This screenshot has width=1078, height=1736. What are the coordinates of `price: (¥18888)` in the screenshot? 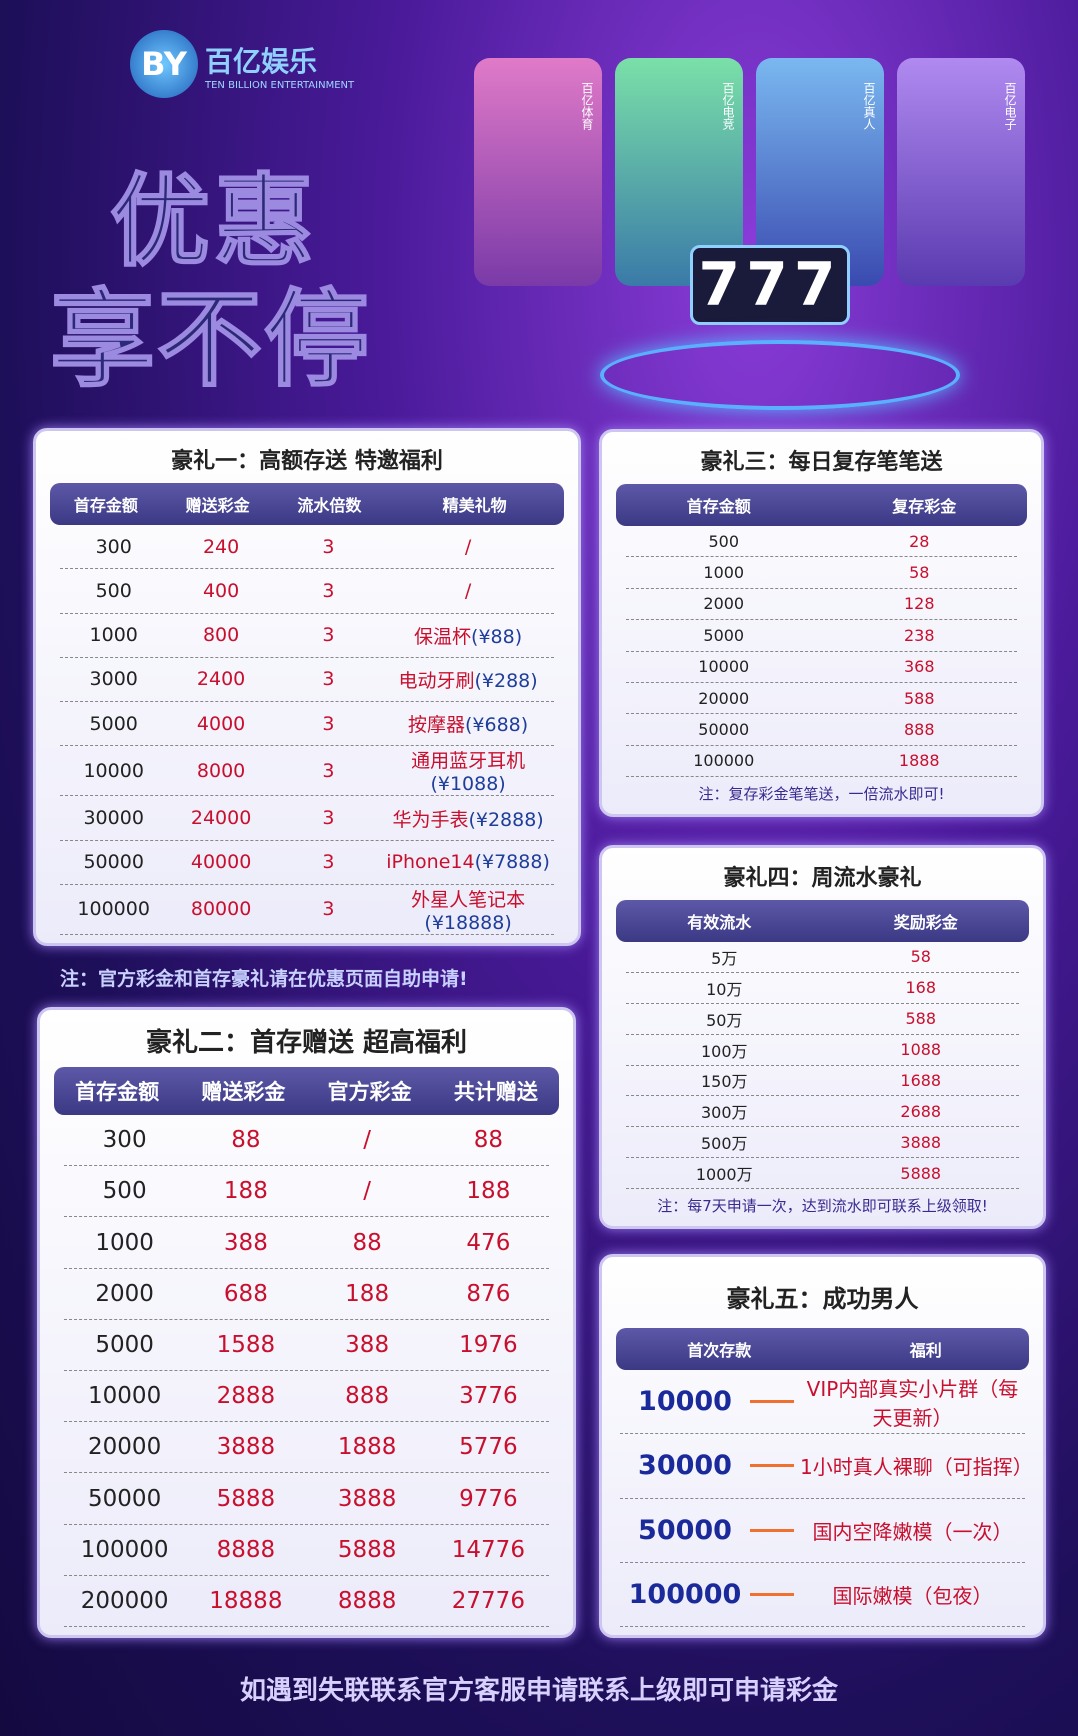 It's located at (468, 922).